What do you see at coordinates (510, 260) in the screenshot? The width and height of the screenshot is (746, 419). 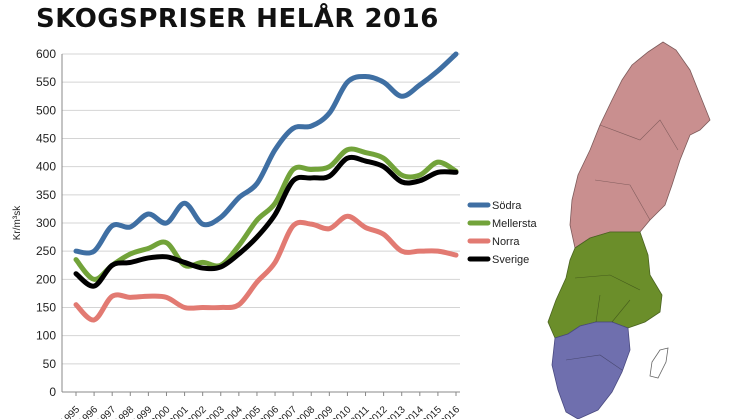 I see `legend-label: Sverige` at bounding box center [510, 260].